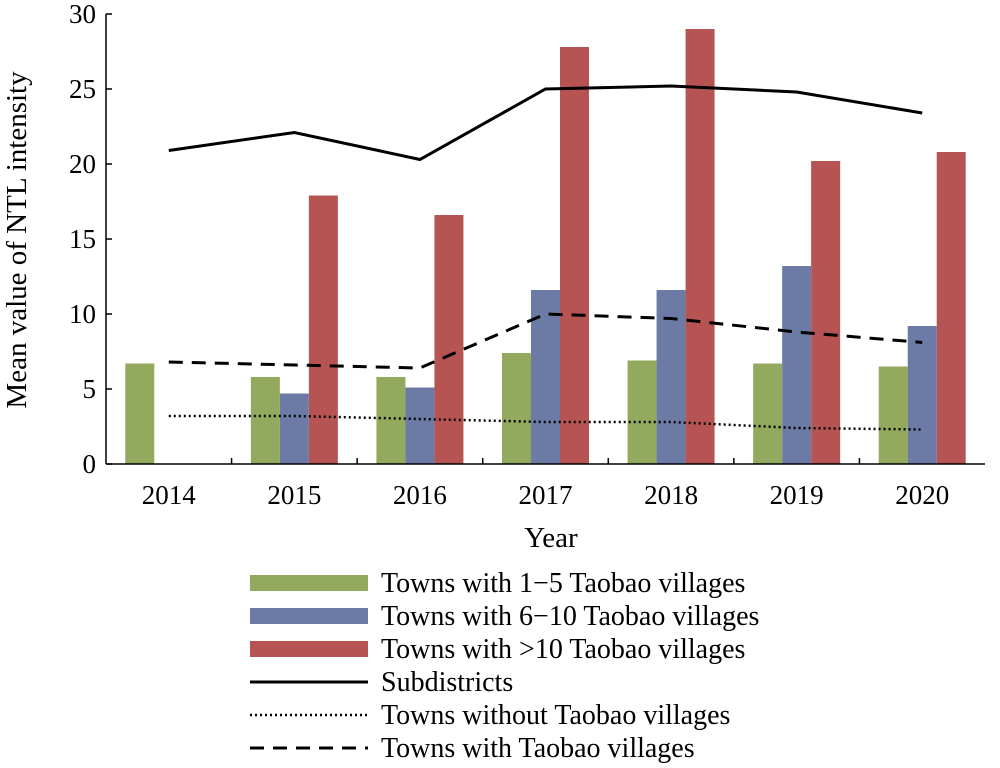 This screenshot has width=1000, height=768. Describe the element at coordinates (82, 164) in the screenshot. I see `y-tick-label: 20` at that location.